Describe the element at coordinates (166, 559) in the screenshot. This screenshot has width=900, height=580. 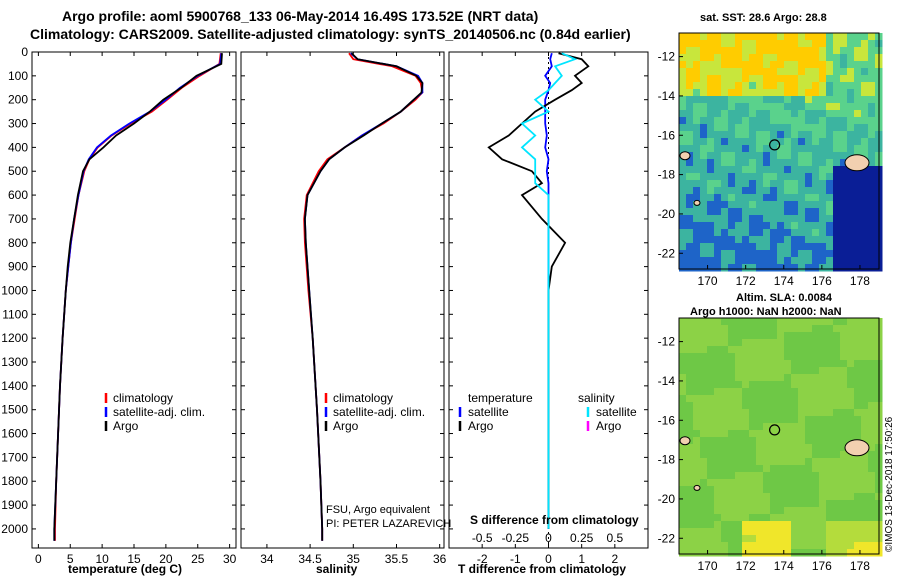
I see `x-tick-label: 20` at that location.